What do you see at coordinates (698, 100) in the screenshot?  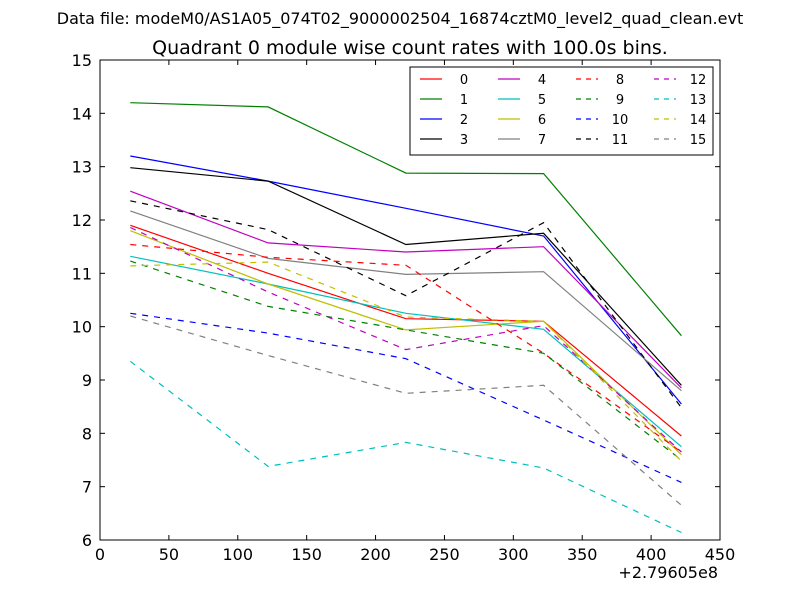 I see `legend-label-13: 13` at bounding box center [698, 100].